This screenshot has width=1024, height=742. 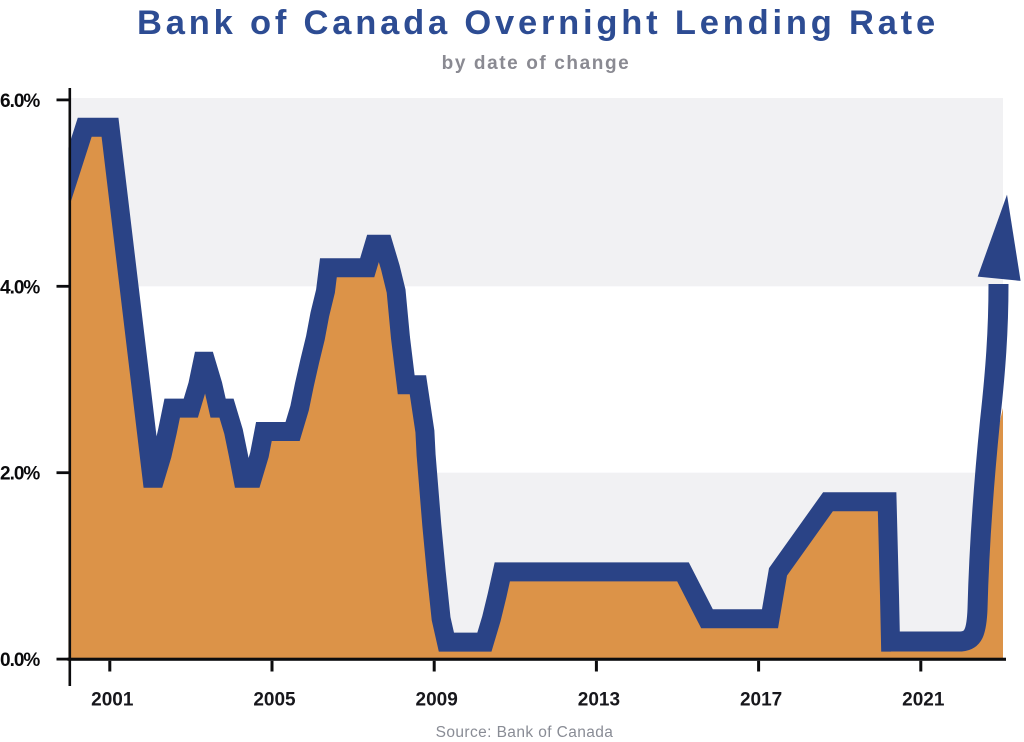 What do you see at coordinates (923, 700) in the screenshot?
I see `svg-text: 2021` at bounding box center [923, 700].